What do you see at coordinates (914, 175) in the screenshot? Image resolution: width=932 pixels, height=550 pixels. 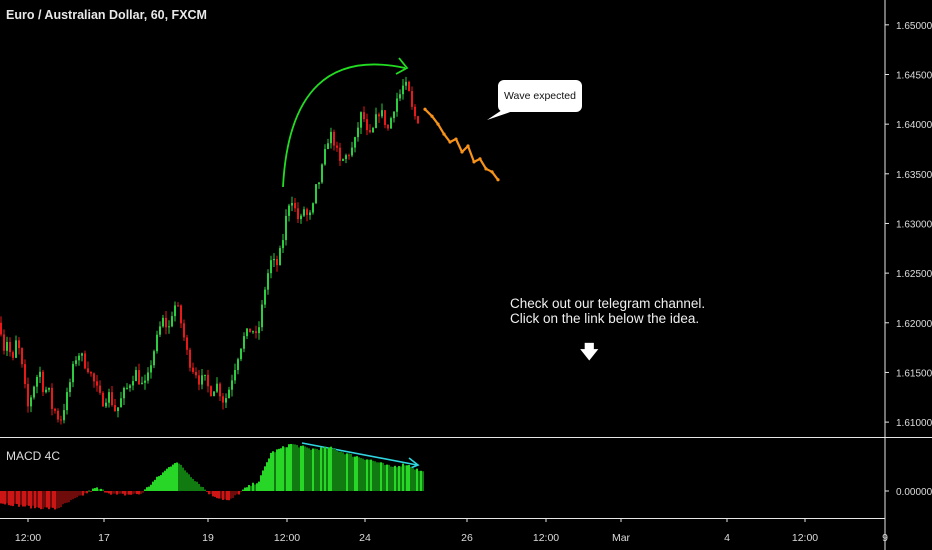 I see `price-tick-label: 1.63500` at bounding box center [914, 175].